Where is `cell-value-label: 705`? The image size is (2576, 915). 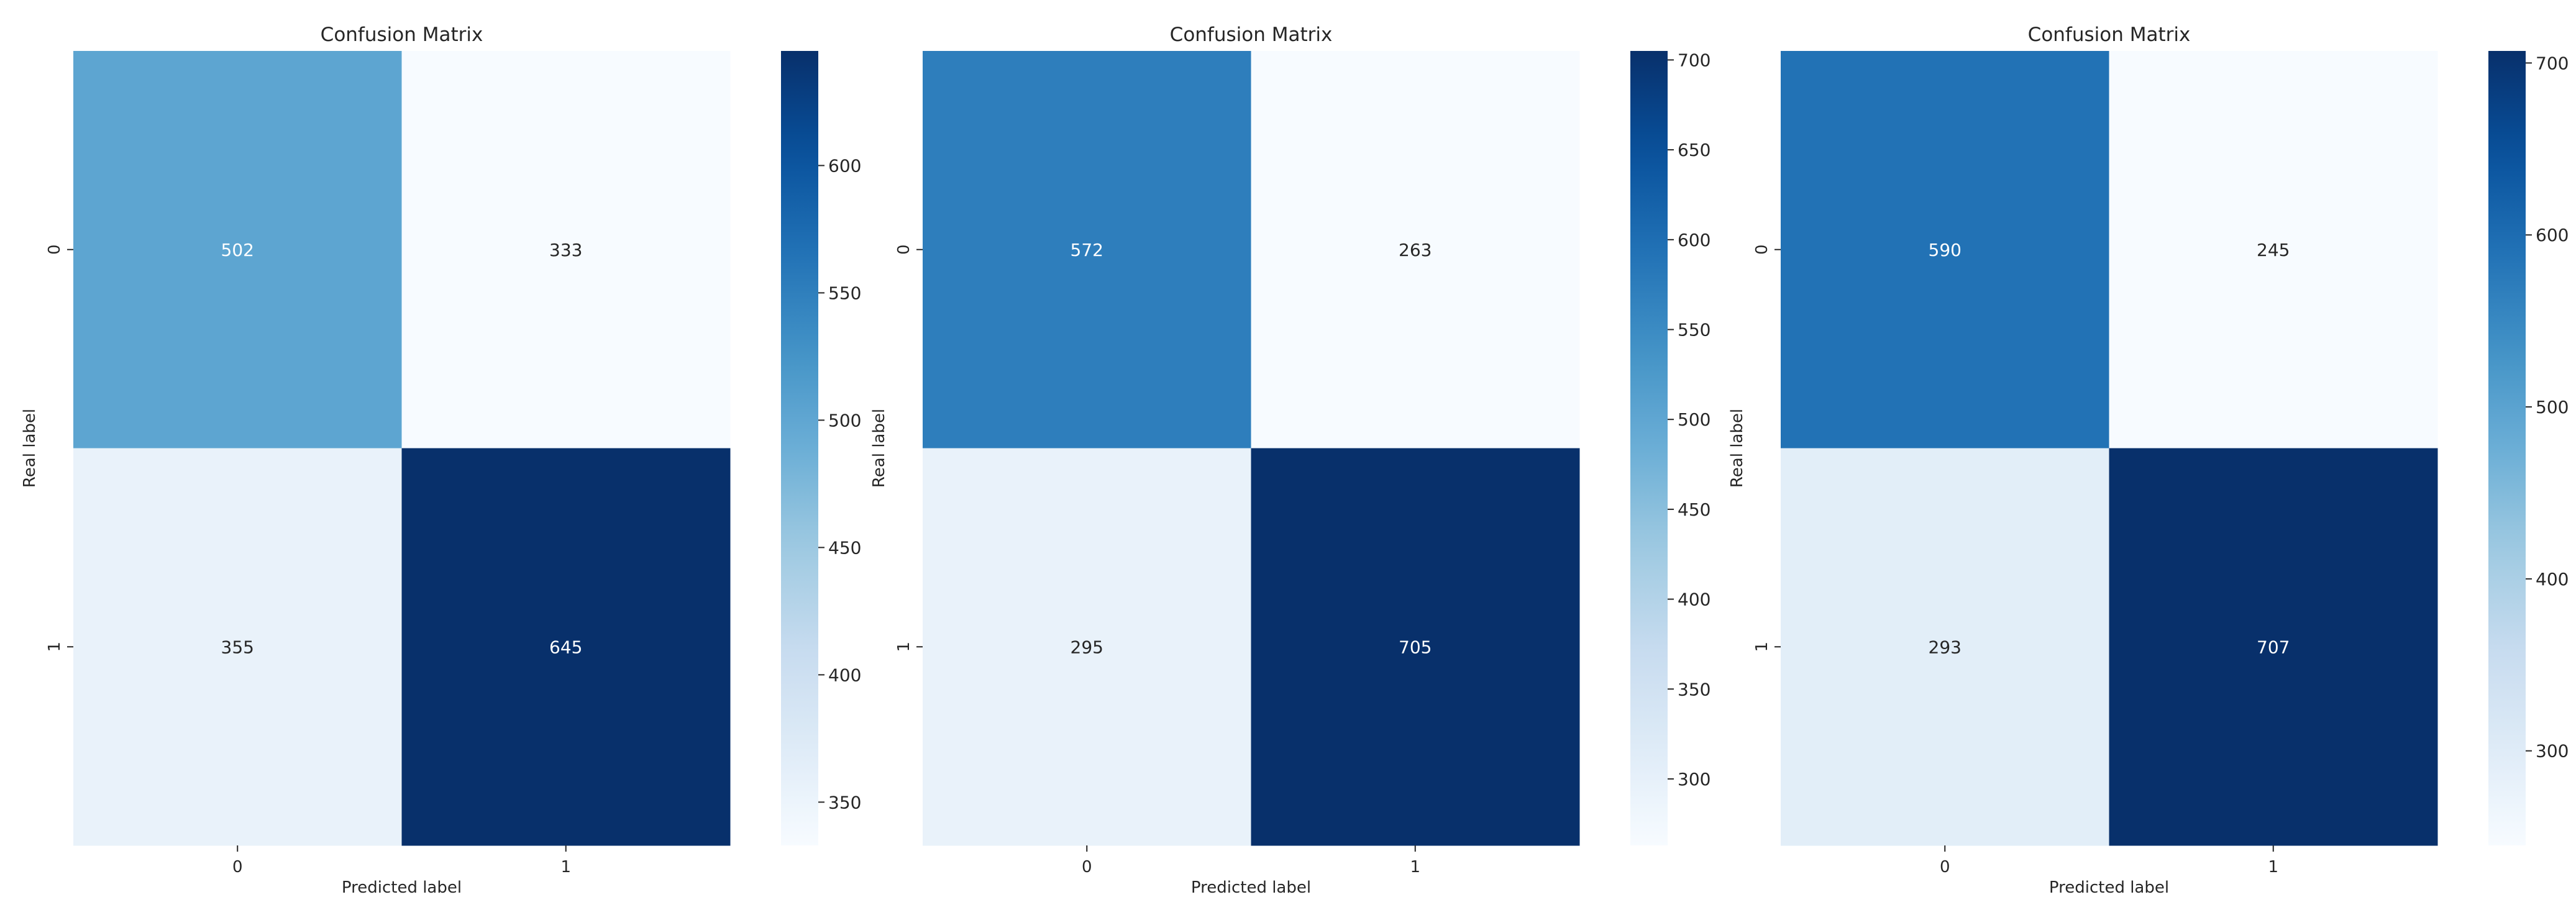
cell-value-label: 705 is located at coordinates (1415, 647).